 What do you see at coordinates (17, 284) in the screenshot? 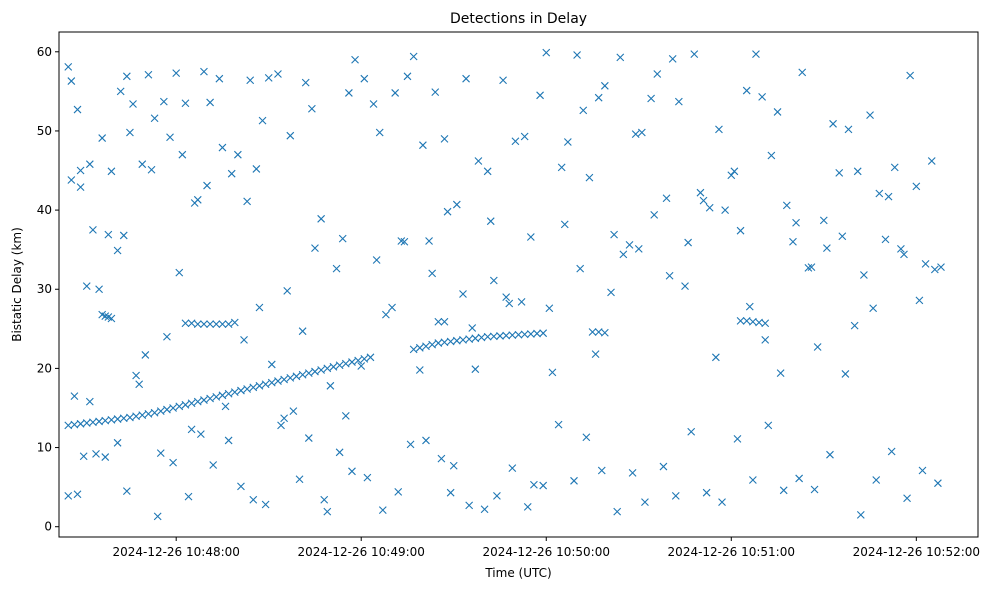
I see `y-axis-label: Bistatic Delay (km)` at bounding box center [17, 284].